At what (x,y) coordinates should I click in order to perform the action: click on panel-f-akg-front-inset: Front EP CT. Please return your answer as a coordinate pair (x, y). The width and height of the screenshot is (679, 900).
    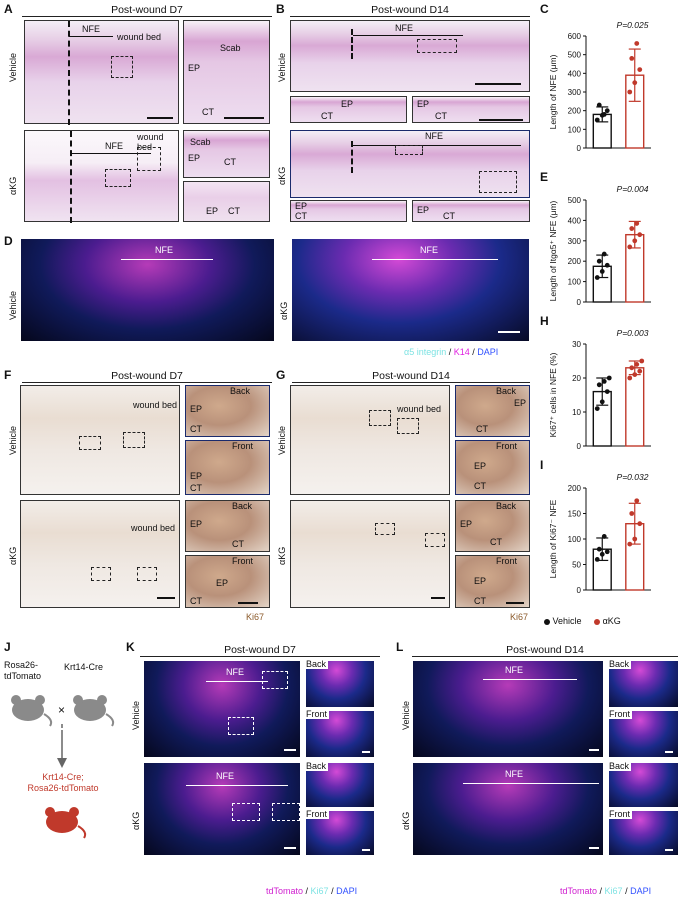
    Looking at the image, I should click on (227, 581).